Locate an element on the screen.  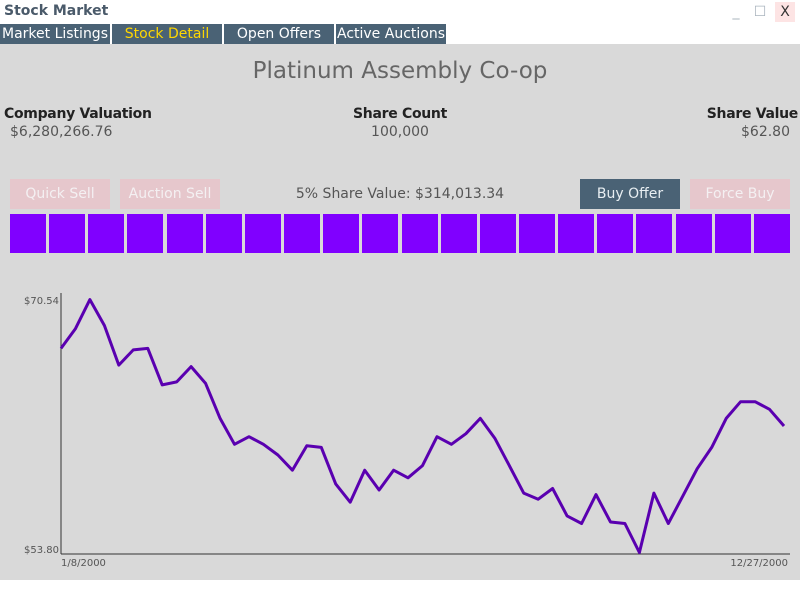
window-title: Stock Market is located at coordinates (56, 11).